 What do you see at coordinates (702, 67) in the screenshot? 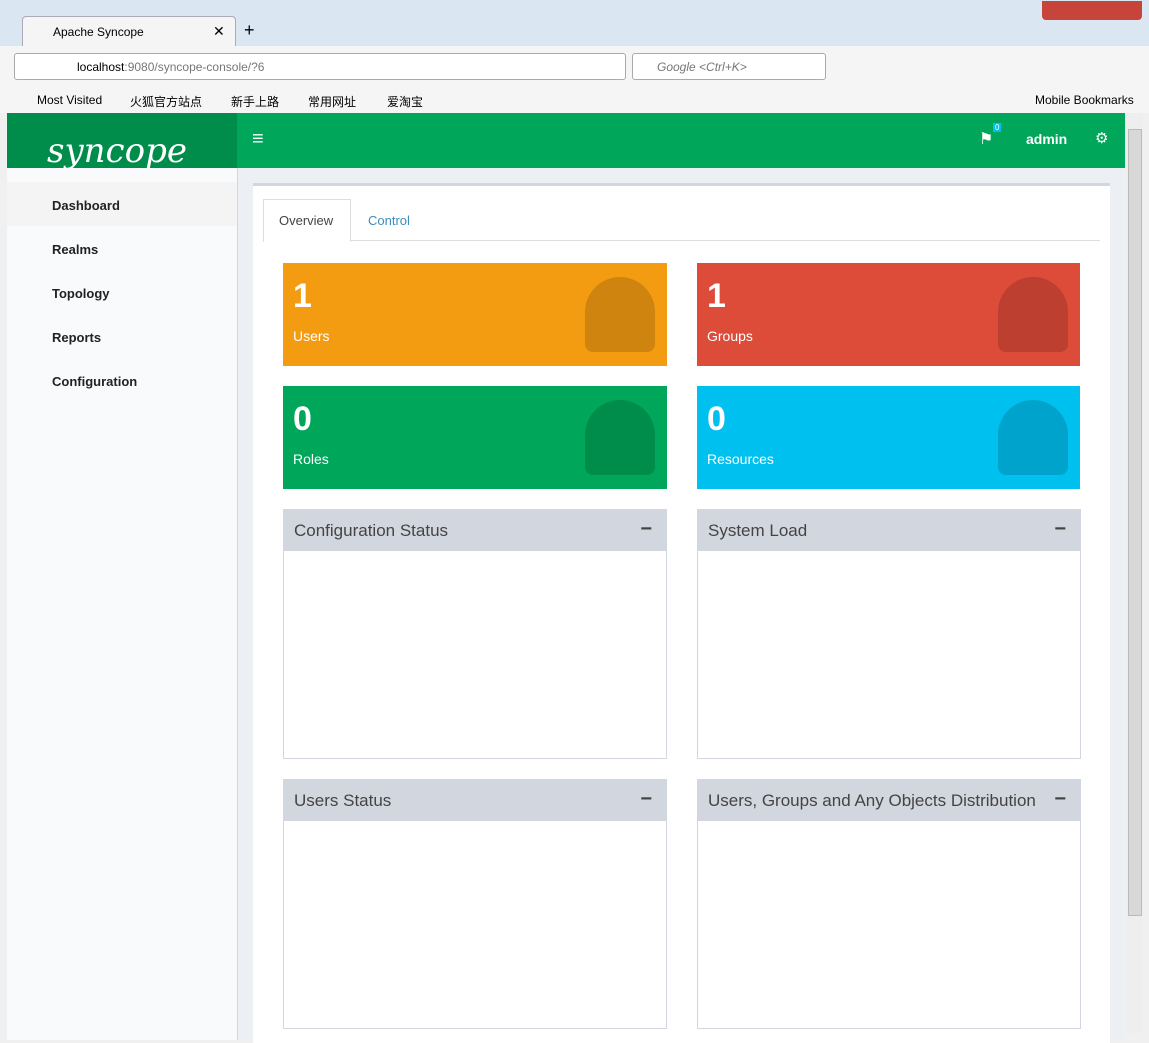
I see `search-placeholder: Google <Ctrl+K>` at bounding box center [702, 67].